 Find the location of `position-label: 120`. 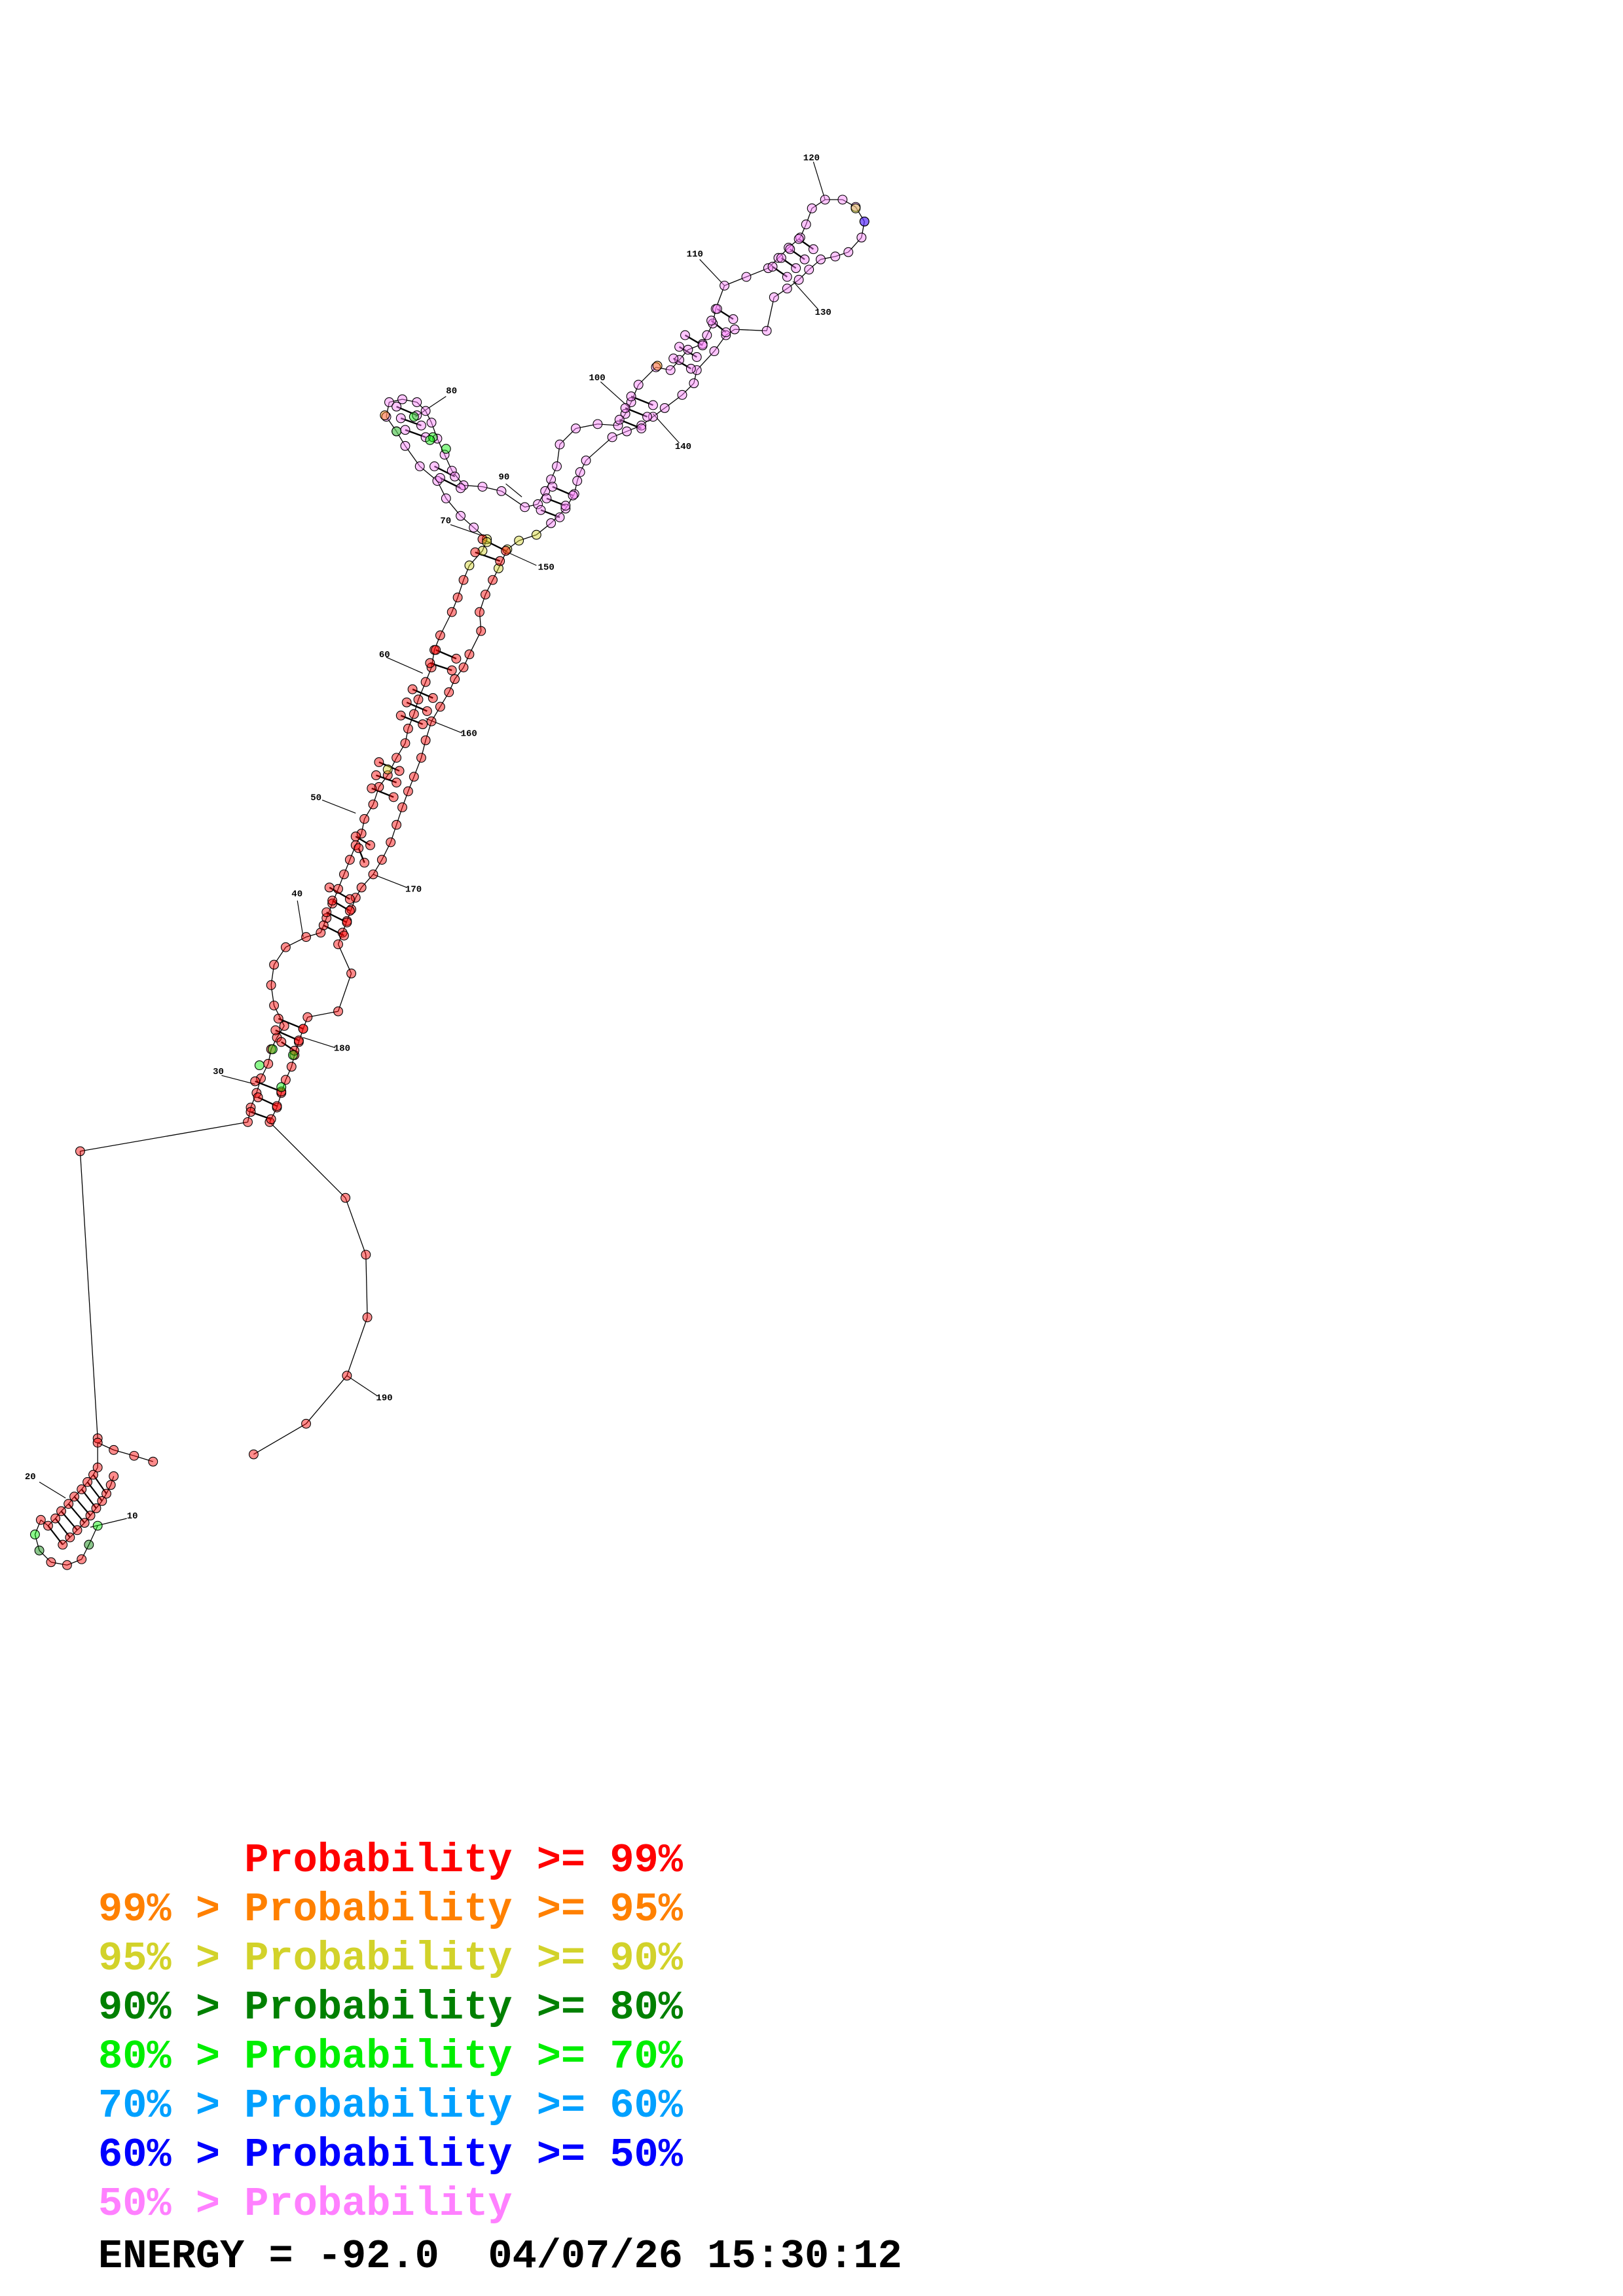

position-label: 120 is located at coordinates (811, 158).